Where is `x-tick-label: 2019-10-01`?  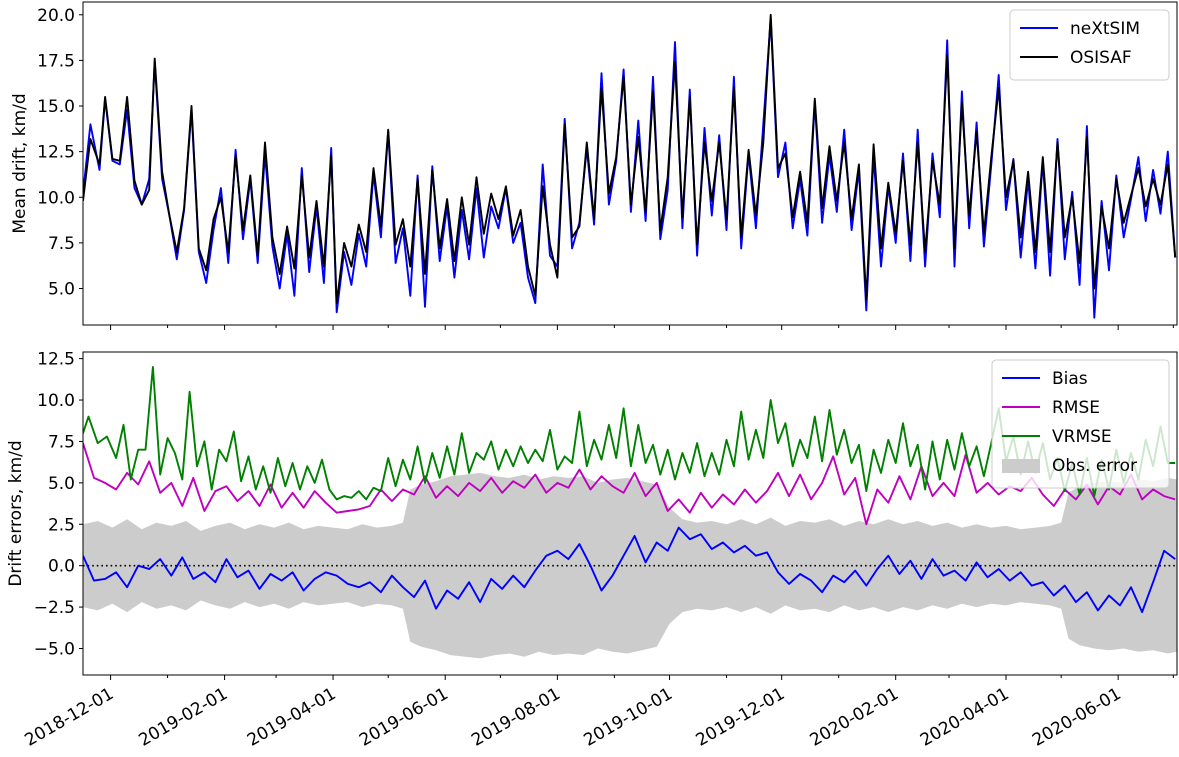 x-tick-label: 2019-10-01 is located at coordinates (628, 717).